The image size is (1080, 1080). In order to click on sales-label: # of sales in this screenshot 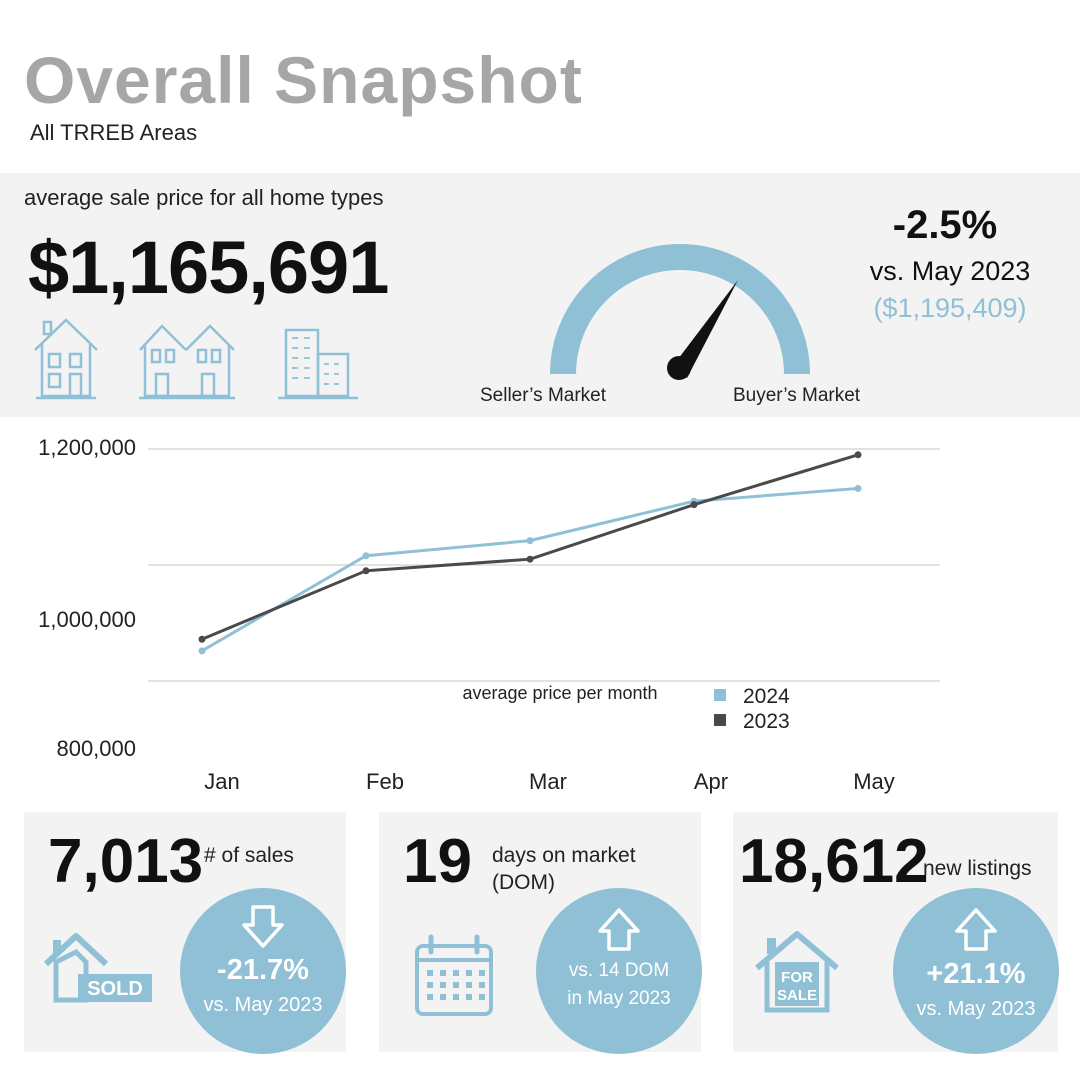, I will do `click(249, 855)`.